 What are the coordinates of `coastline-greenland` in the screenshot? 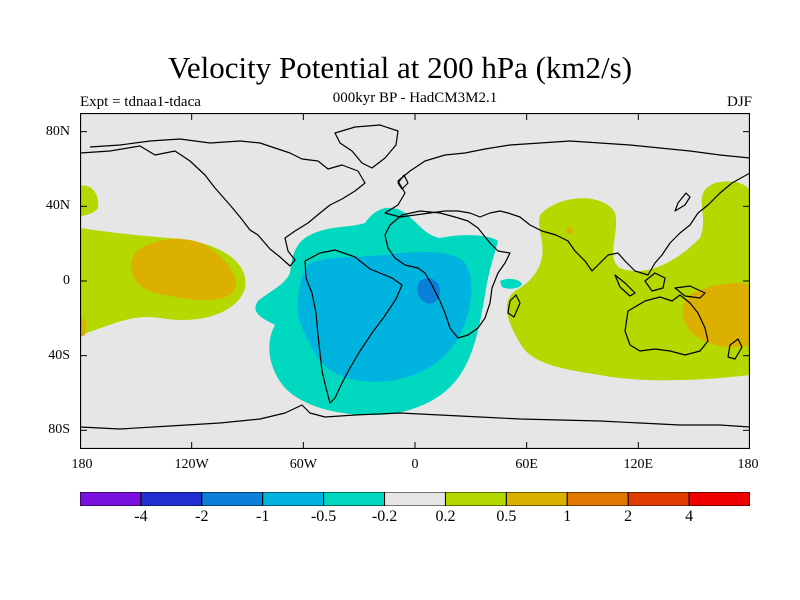 It's located at (366, 146).